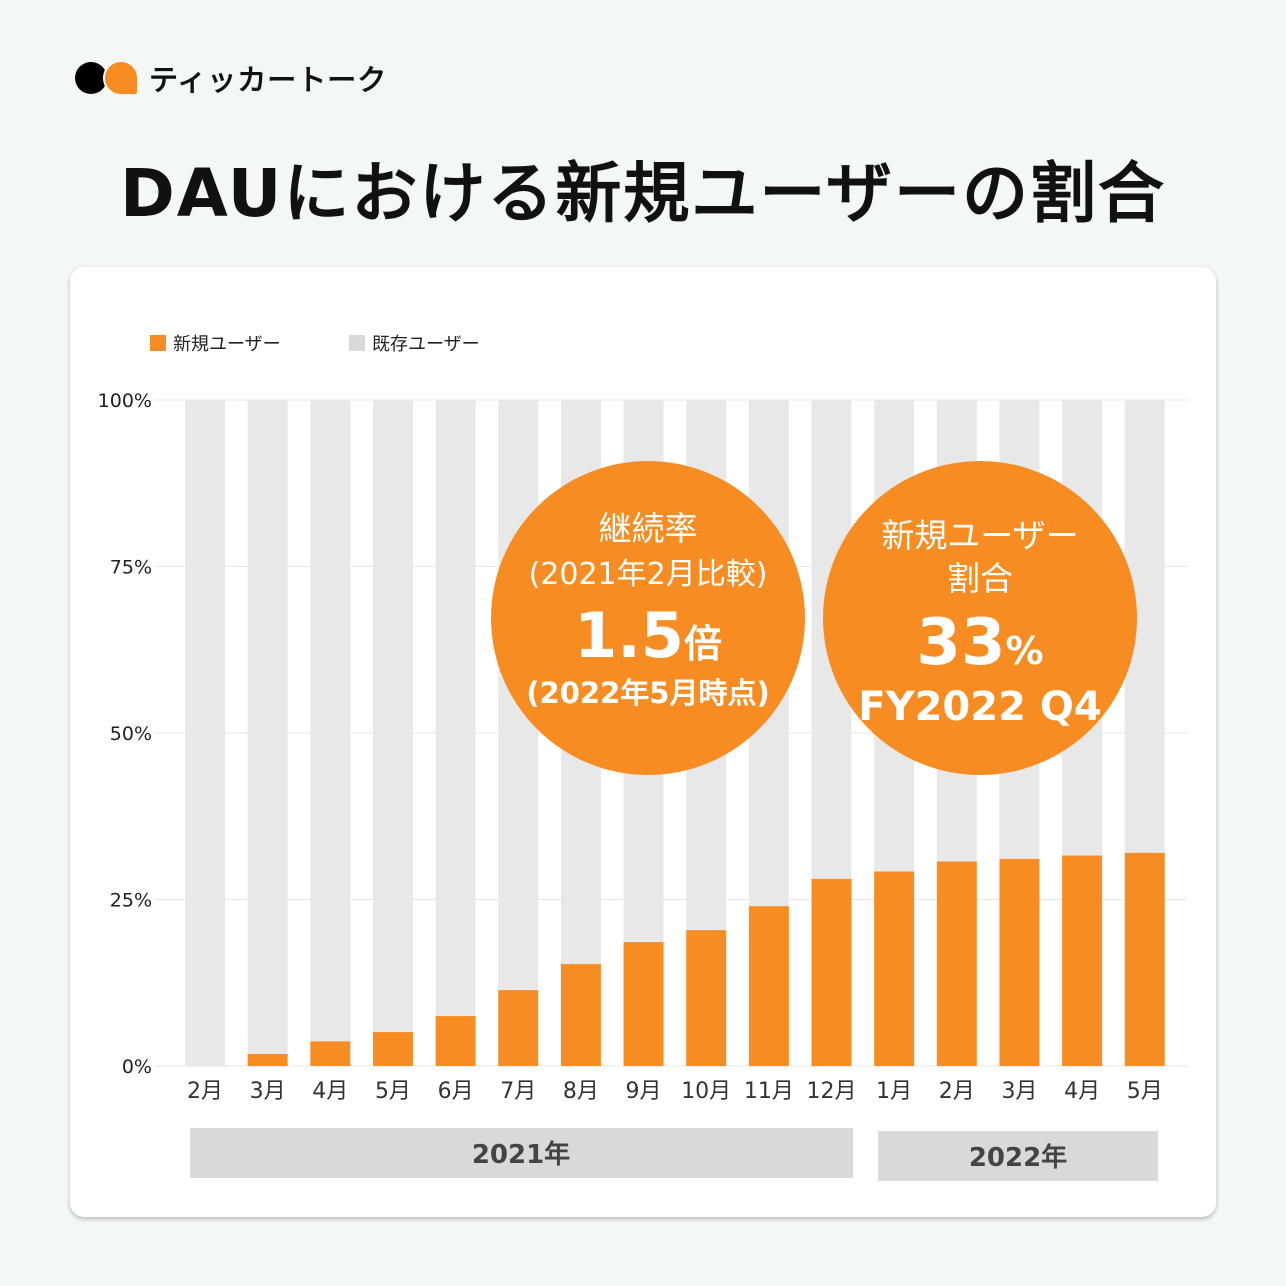  Describe the element at coordinates (648, 528) in the screenshot. I see `annotation-label: 継続率` at that location.